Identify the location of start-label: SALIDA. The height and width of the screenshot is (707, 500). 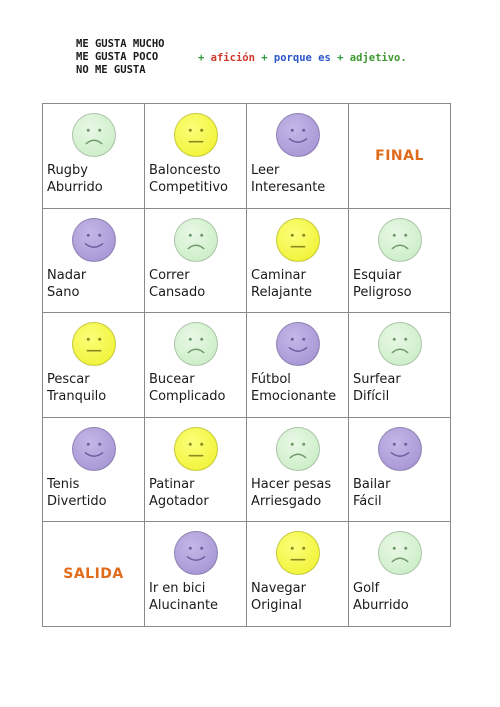
(93, 574).